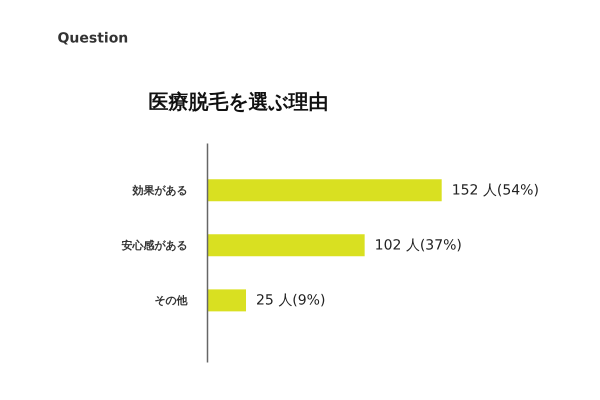 This screenshot has width=600, height=400. I want to click on y-tick-label: 効果がある, so click(160, 190).